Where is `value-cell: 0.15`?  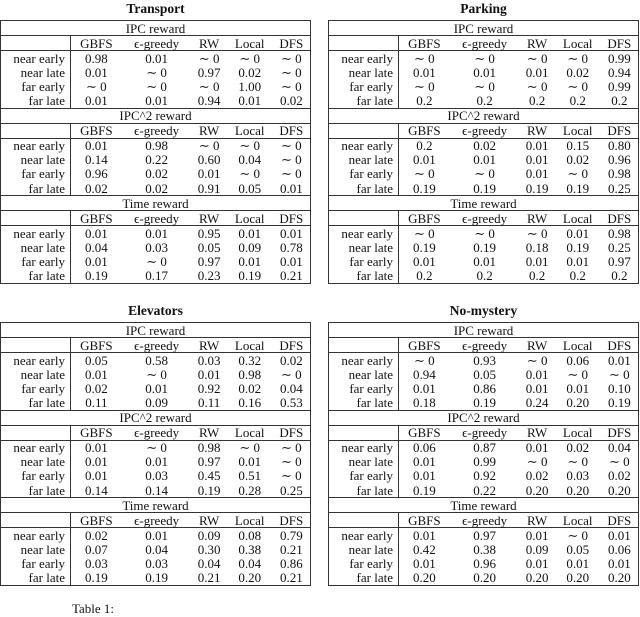
value-cell: 0.15 is located at coordinates (578, 146).